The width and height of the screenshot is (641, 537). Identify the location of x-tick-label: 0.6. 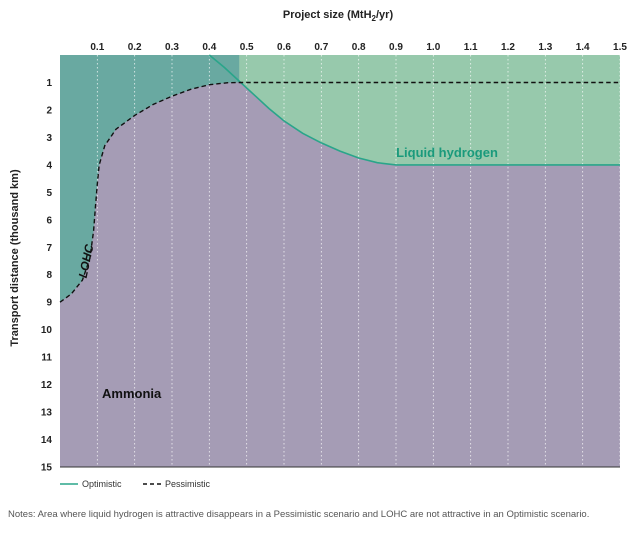
(284, 47).